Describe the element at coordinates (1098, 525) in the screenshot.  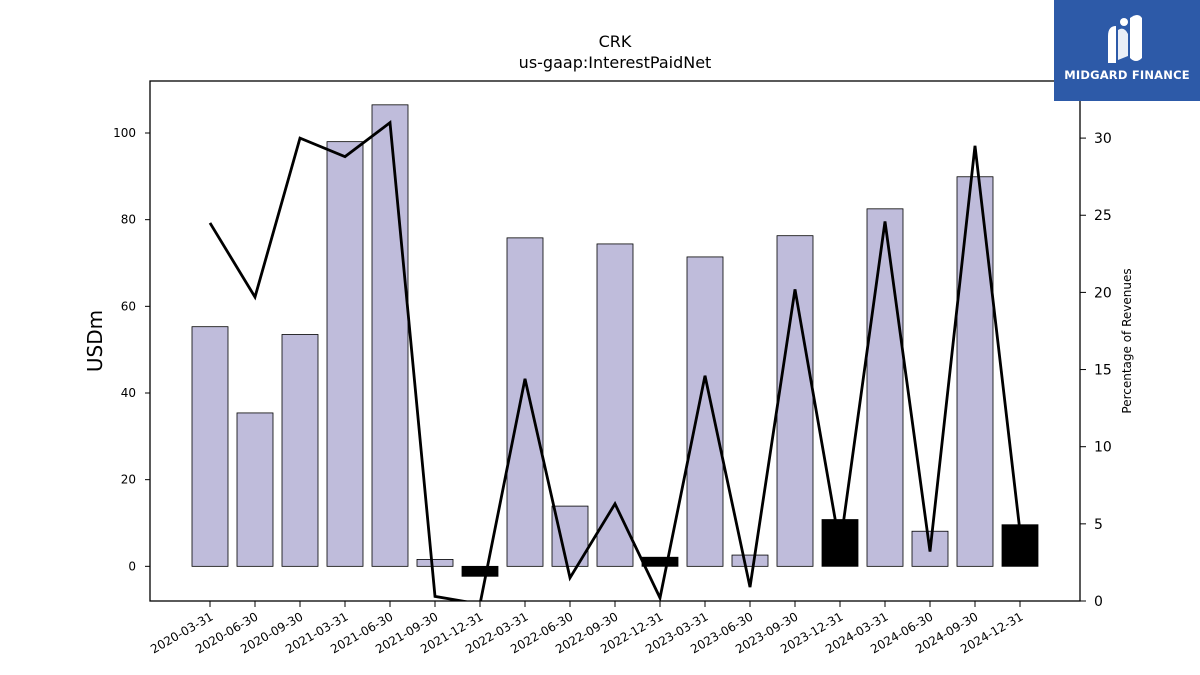
I see `y2-tick-label: 5` at that location.